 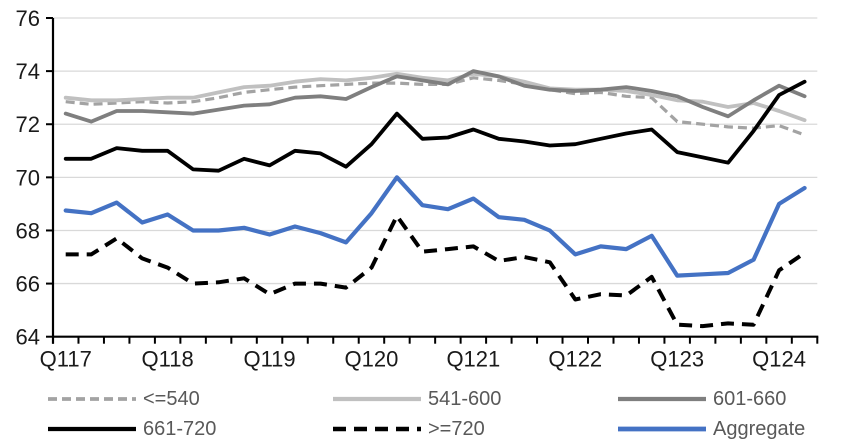 I want to click on legend-item-ge720: >=720, so click(x=409, y=429).